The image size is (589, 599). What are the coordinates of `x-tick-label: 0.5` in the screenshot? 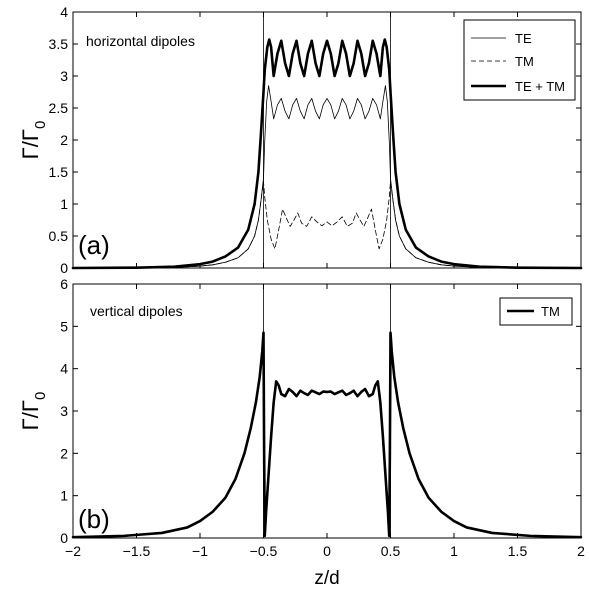 It's located at (391, 551).